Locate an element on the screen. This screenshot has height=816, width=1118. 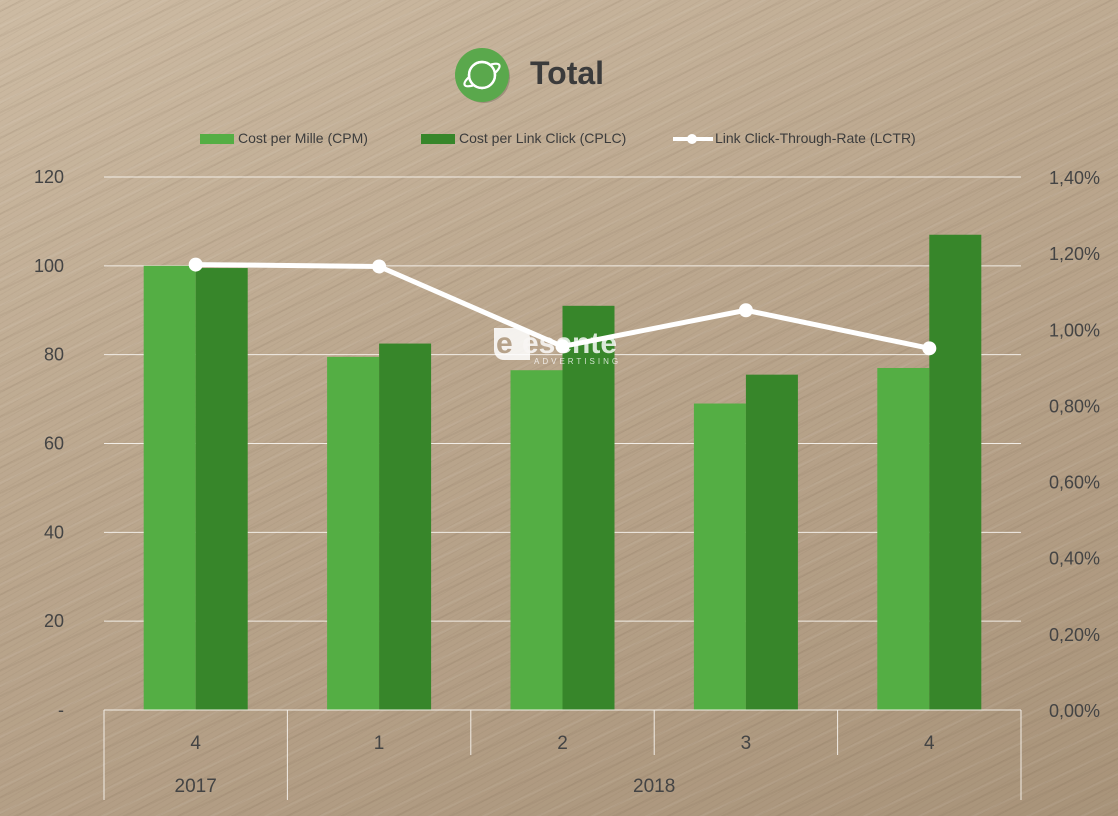
y-right-tick-label: 0,60% is located at coordinates (1074, 483).